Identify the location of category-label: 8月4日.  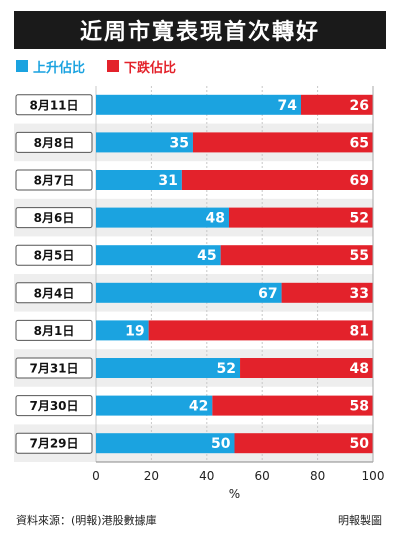
(54, 293).